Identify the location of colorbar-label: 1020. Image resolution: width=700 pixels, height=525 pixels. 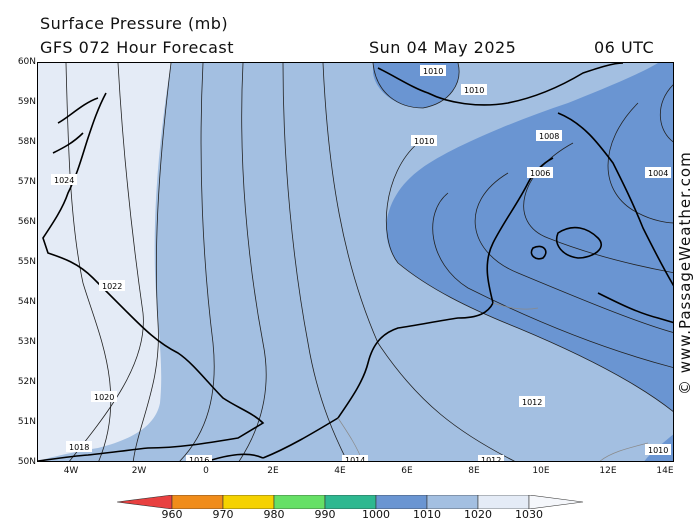
(478, 514).